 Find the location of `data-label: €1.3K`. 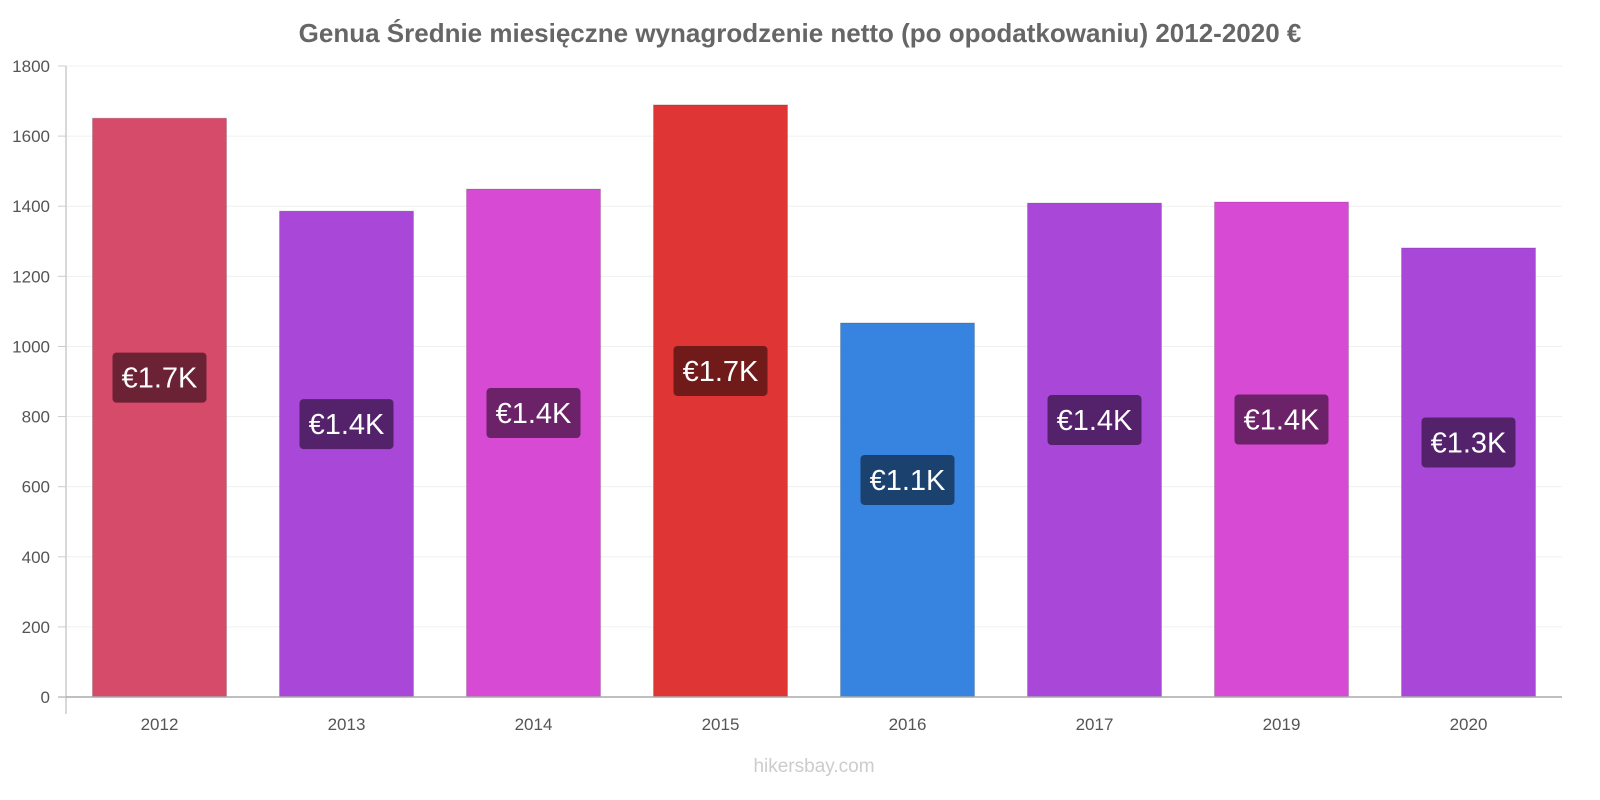

data-label: €1.3K is located at coordinates (1469, 443).